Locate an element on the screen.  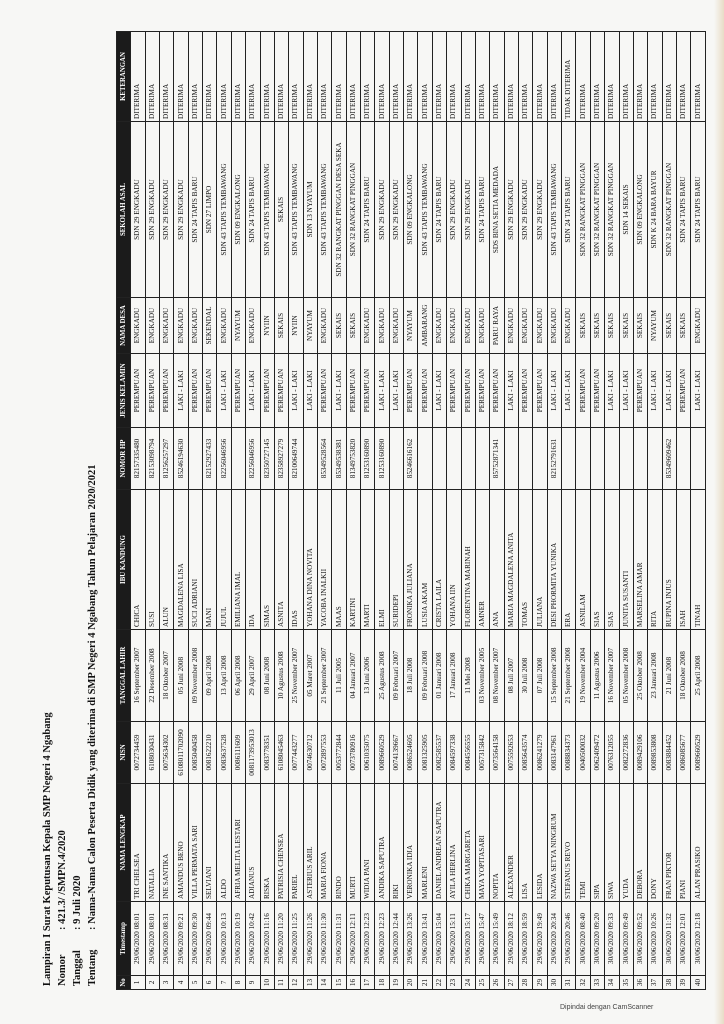
table-cell: 15 is located at coordinates (339, 982).